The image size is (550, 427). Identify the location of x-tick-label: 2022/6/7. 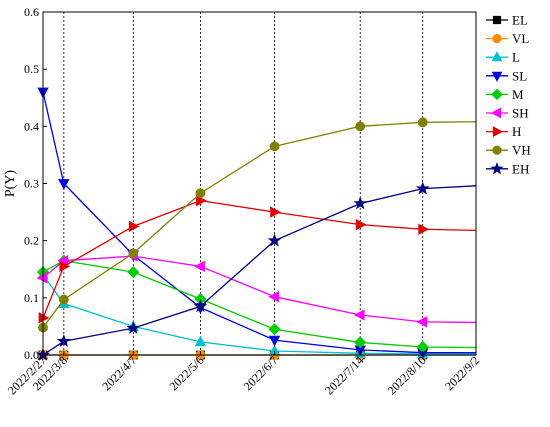
(261, 373).